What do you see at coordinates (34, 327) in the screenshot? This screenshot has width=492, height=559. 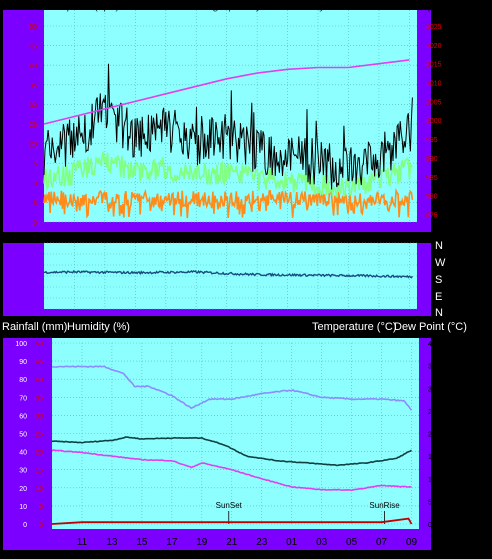 I see `rainfall-axis-title: Rainfall (mm)` at bounding box center [34, 327].